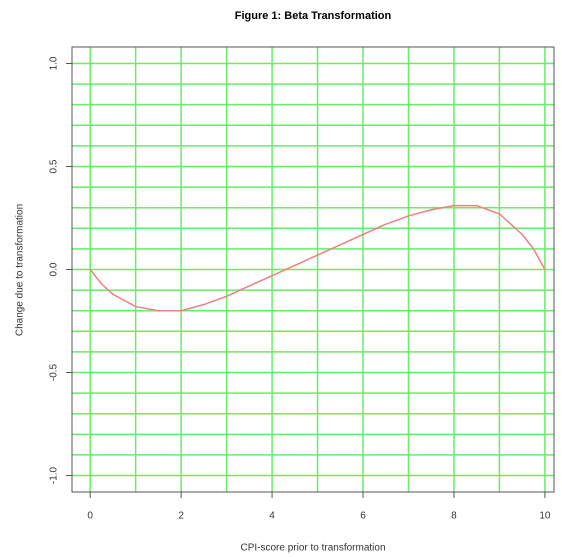 The image size is (562, 557). Describe the element at coordinates (54, 372) in the screenshot. I see `y-tick-label: -0.5` at that location.